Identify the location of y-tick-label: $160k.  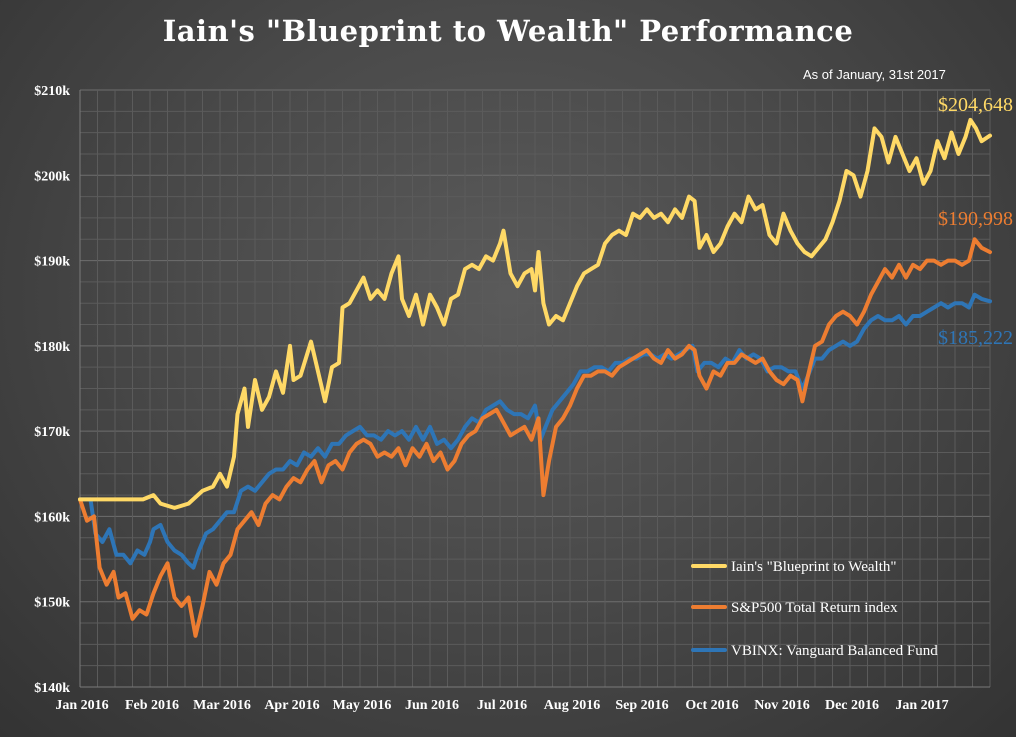
(52, 517).